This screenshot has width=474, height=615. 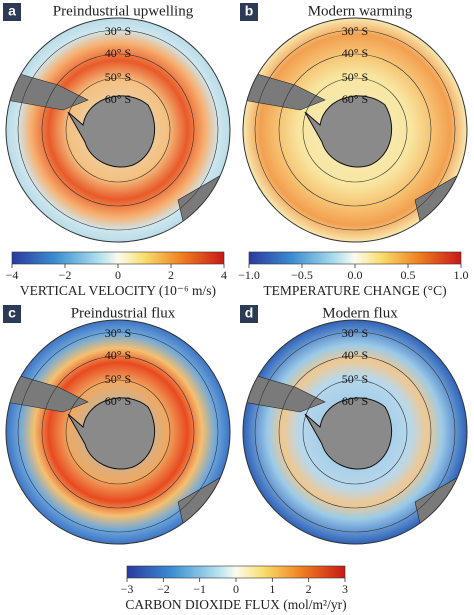 What do you see at coordinates (249, 275) in the screenshot?
I see `tick-label: −1.0` at bounding box center [249, 275].